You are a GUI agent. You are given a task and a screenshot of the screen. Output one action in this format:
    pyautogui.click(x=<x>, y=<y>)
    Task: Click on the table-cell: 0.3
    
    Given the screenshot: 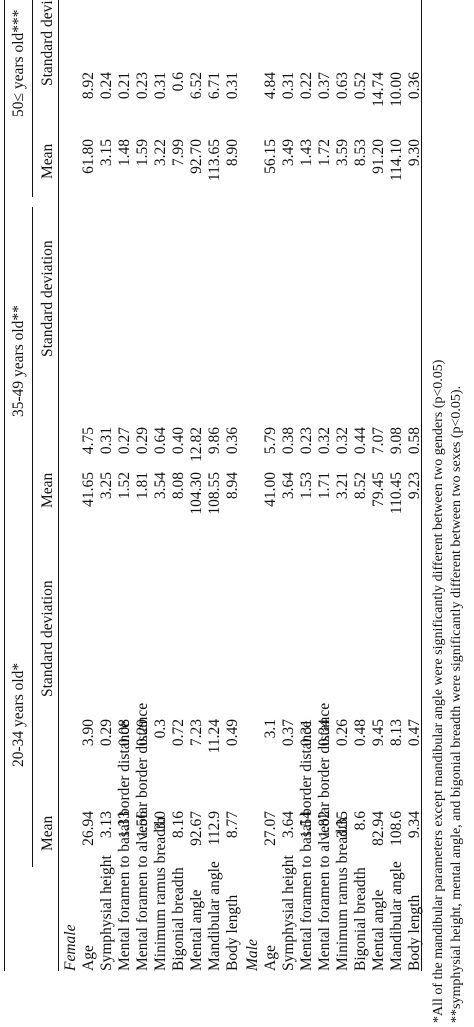 What is the action you would take?
    pyautogui.click(x=160, y=729)
    